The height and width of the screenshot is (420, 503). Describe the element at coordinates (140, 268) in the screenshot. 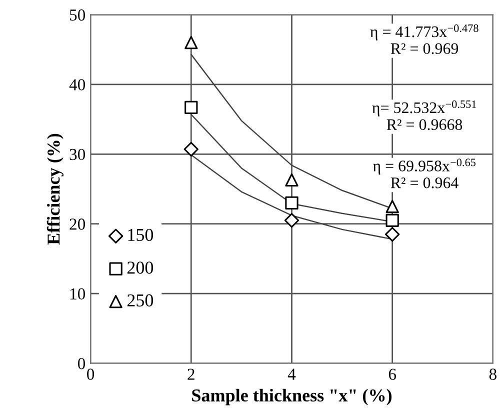

I see `legend-label: 200` at that location.